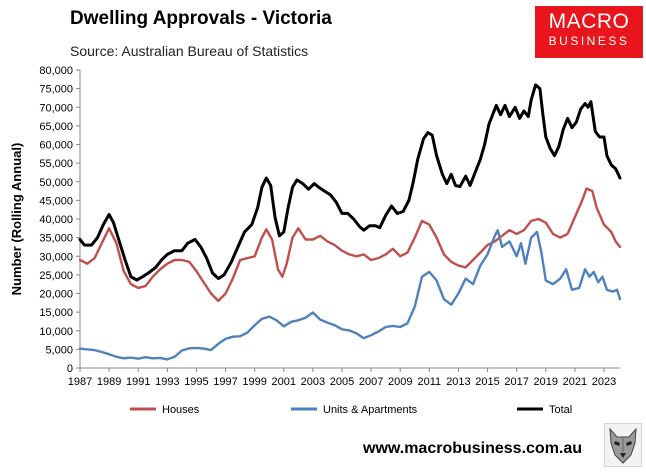  Describe the element at coordinates (516, 382) in the screenshot. I see `x-tick-label: 2017` at that location.